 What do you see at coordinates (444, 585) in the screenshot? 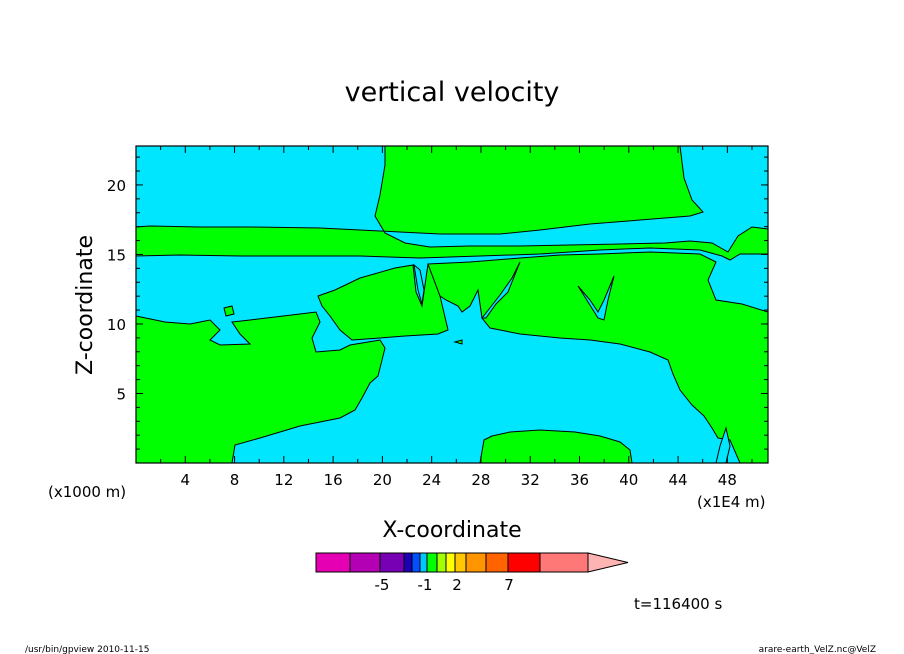
I see `colorbar-labels: -5 -1 2 7` at bounding box center [444, 585].